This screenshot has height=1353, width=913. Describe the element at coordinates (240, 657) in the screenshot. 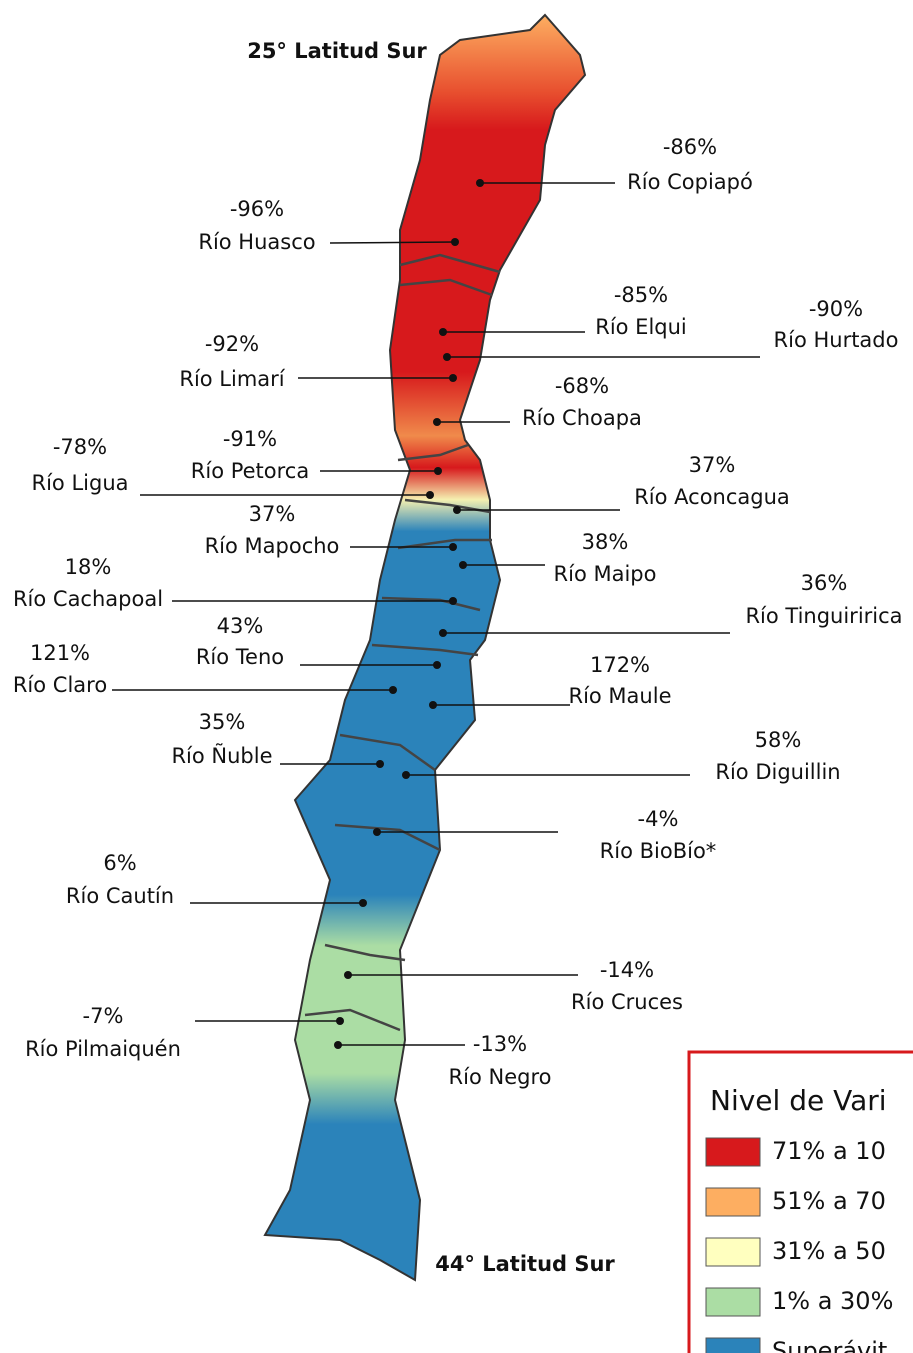

I see `river-name: Río Teno` at that location.